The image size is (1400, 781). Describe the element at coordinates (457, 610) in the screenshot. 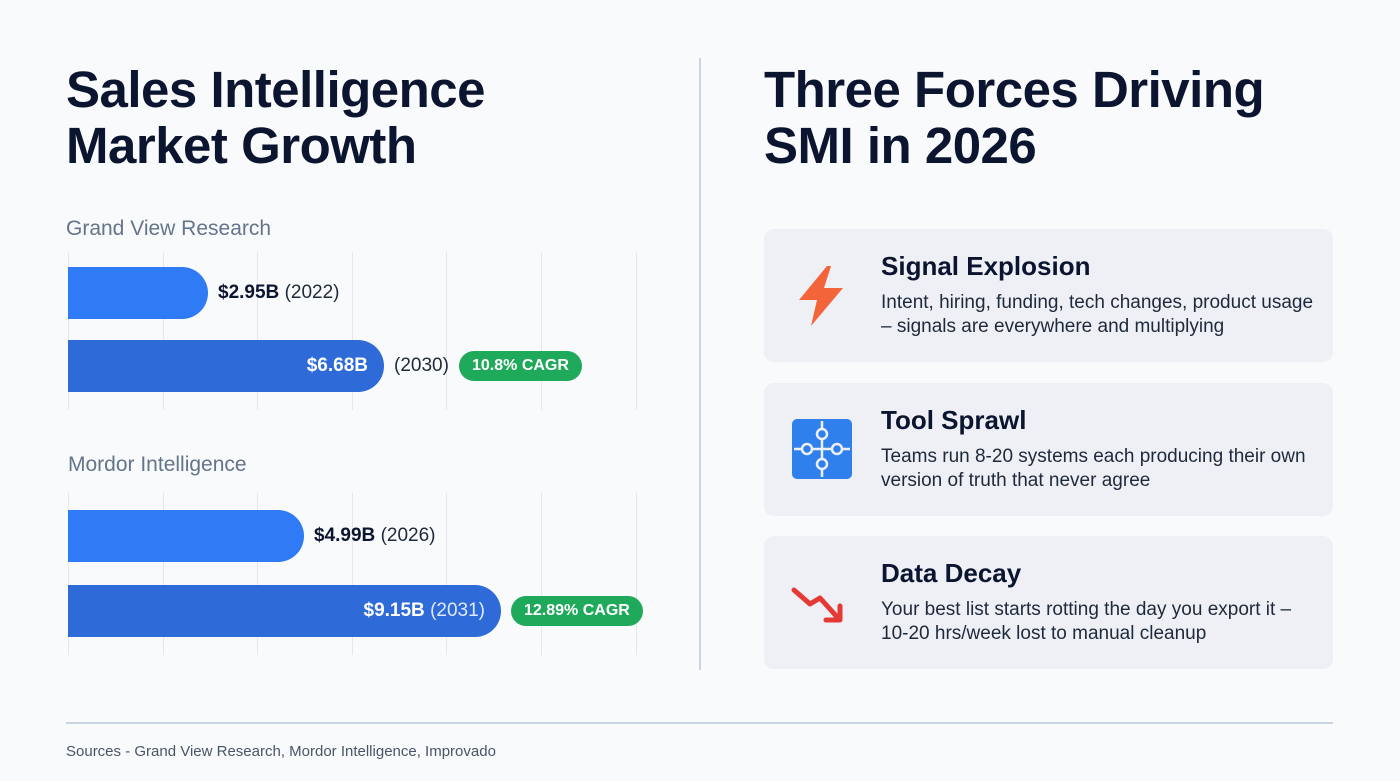

I see `bar-year: (2031)` at that location.